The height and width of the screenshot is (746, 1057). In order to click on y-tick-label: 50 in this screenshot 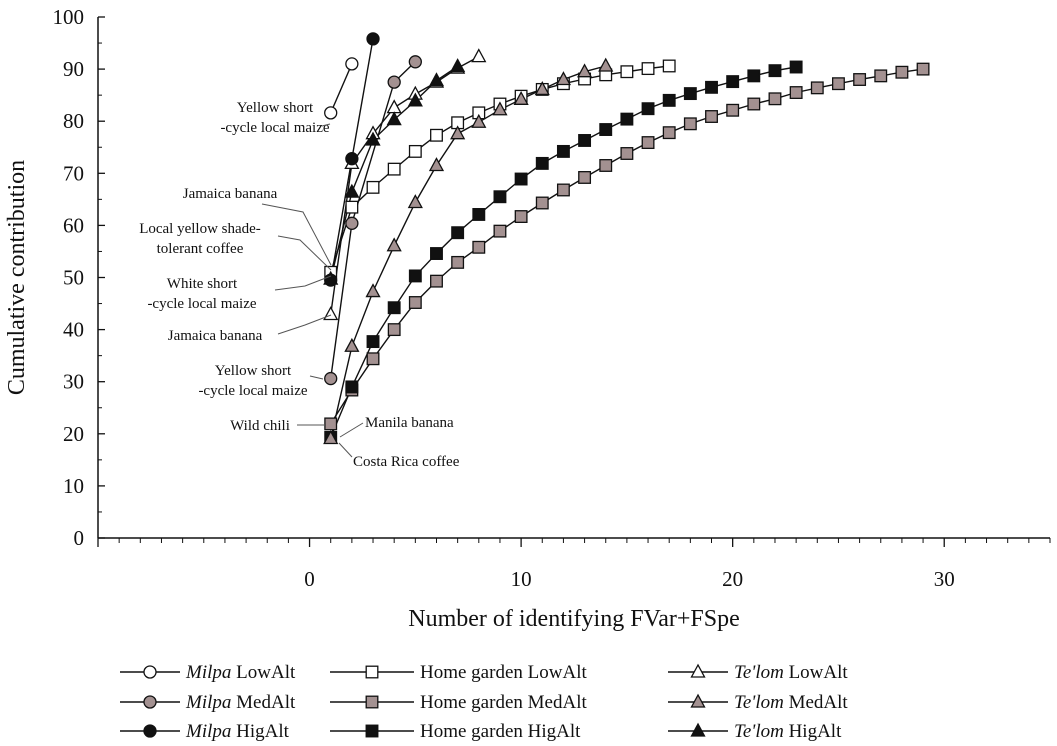, I will do `click(73, 278)`.